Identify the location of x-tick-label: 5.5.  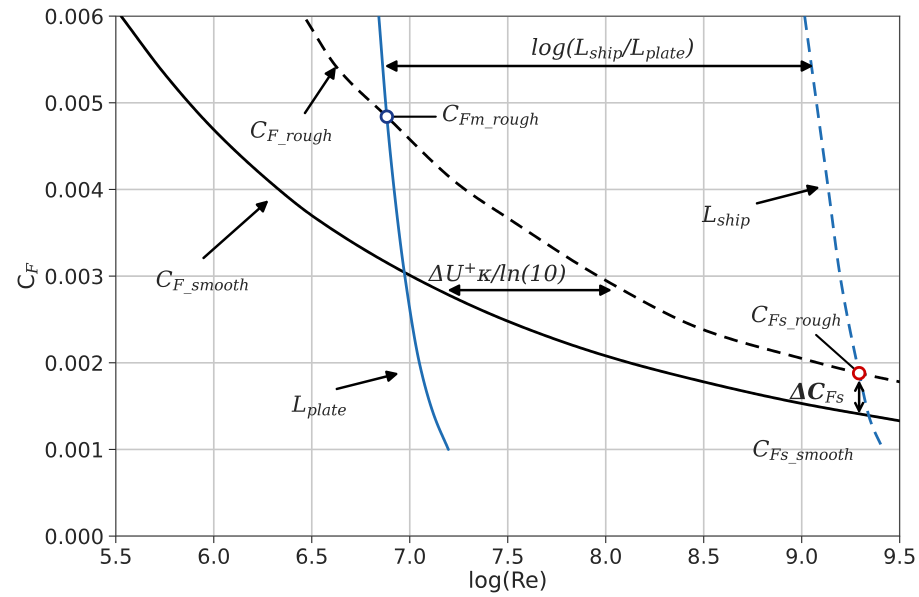
(115, 556).